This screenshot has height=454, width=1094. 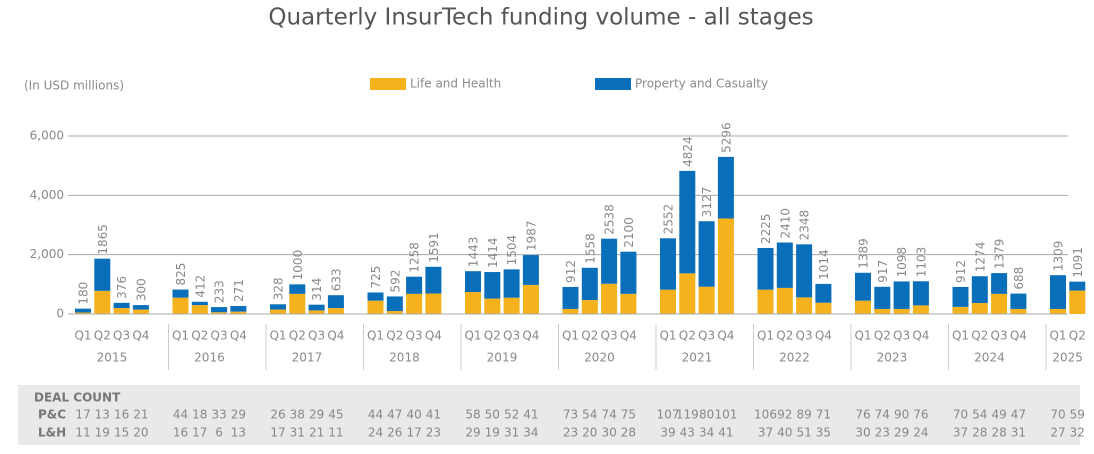 What do you see at coordinates (610, 219) in the screenshot?
I see `total-label: 2538` at bounding box center [610, 219].